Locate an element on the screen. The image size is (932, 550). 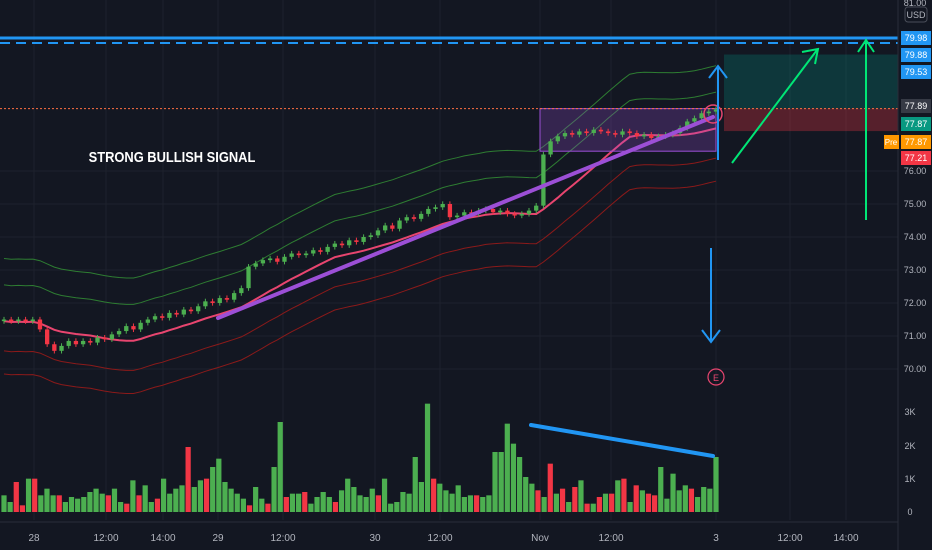
volume-divergence-line is located at coordinates (622, 440).